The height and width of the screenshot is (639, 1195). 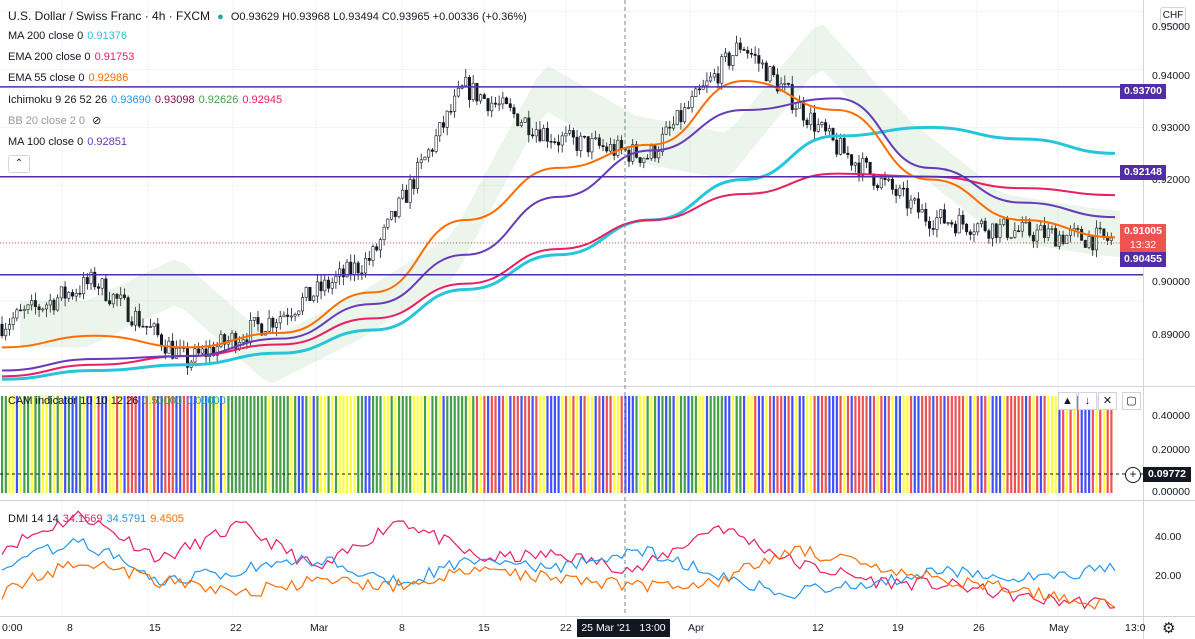 I want to click on dmi-legend: DMI 14 14 34.1569 34.5791 9.4505, so click(x=98, y=519).